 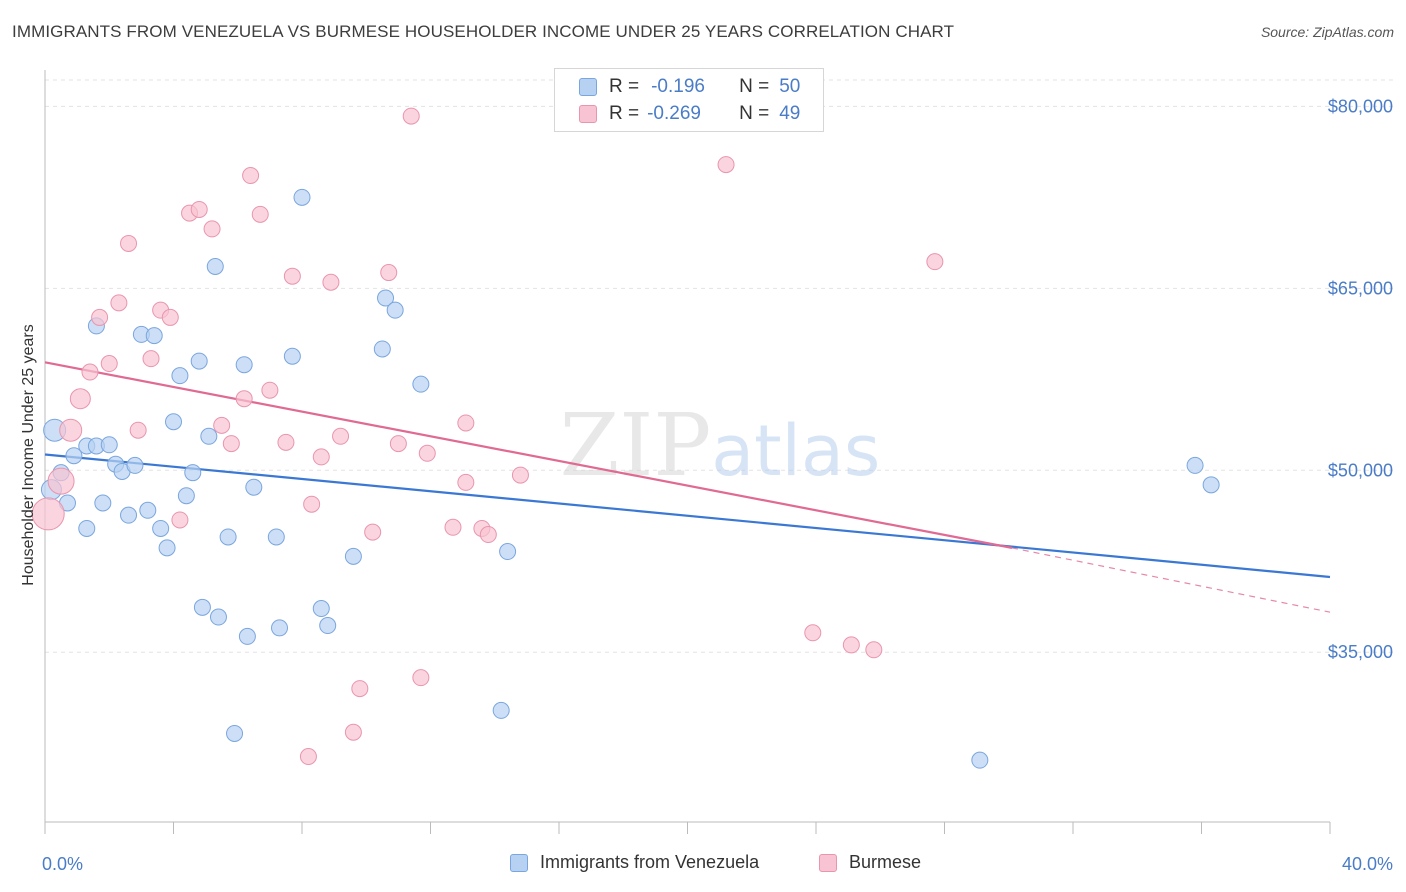 What do you see at coordinates (1360, 652) in the screenshot?
I see `y-tick-label: $35,000` at bounding box center [1360, 652].